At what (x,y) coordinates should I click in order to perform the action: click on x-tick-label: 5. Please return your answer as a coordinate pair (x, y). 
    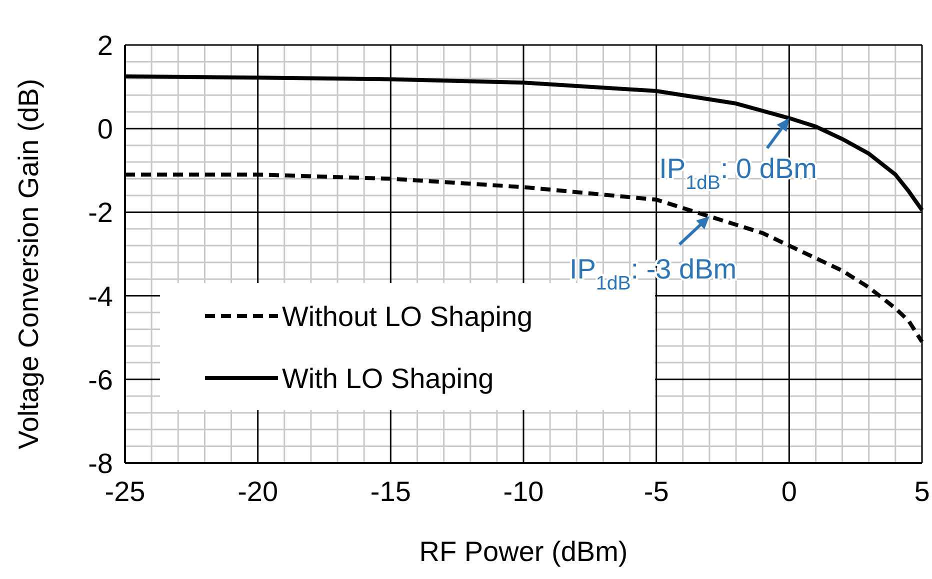
    Looking at the image, I should click on (922, 491).